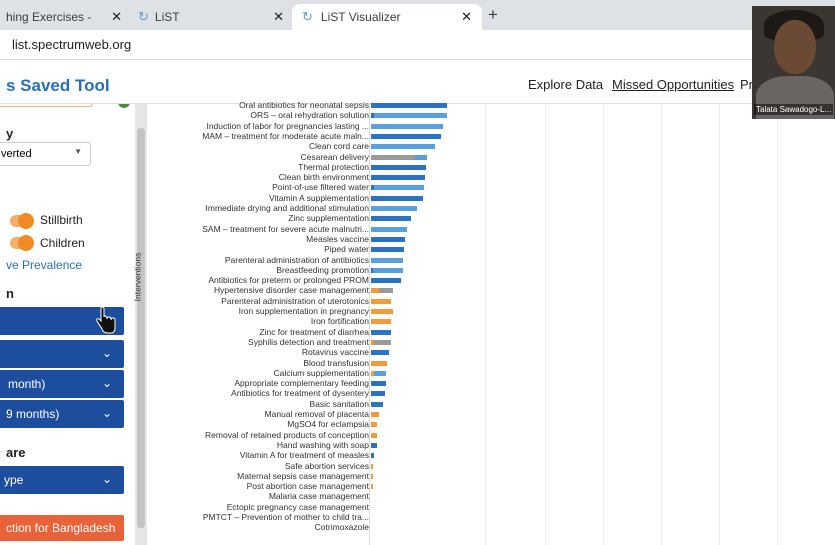 The width and height of the screenshot is (835, 545). Describe the element at coordinates (673, 84) in the screenshot. I see `nav-missed-opportunities: Missed Opportunities` at that location.